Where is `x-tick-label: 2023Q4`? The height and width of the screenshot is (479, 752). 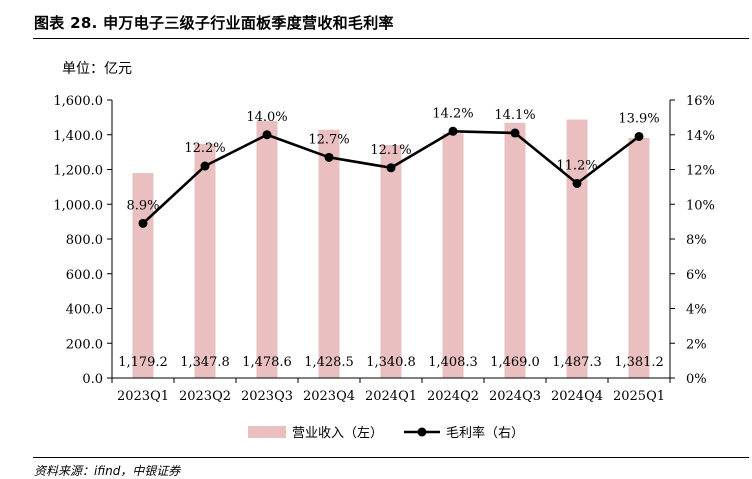
x-tick-label: 2023Q4 is located at coordinates (329, 396).